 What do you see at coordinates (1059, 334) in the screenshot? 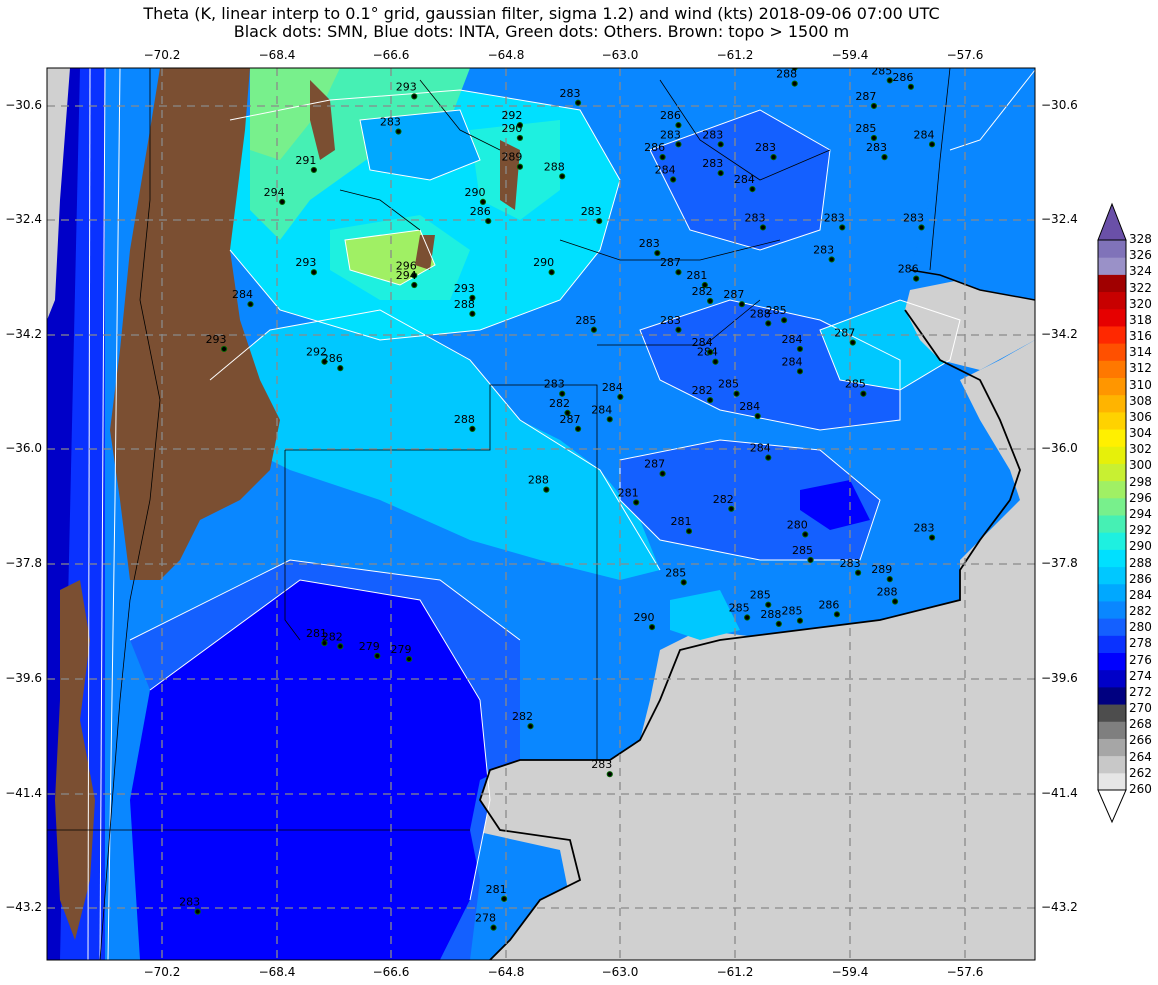
I see `lat-tick-right: −34.2` at bounding box center [1059, 334].